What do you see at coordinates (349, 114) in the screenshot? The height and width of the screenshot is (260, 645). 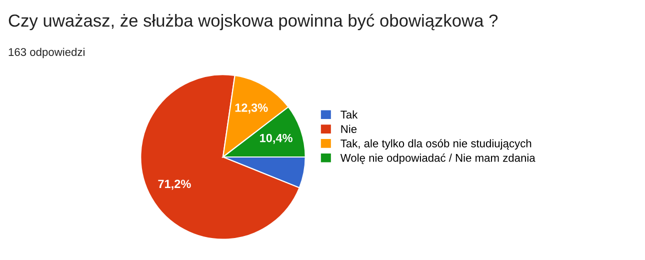 I see `legend-label: Tak` at bounding box center [349, 114].